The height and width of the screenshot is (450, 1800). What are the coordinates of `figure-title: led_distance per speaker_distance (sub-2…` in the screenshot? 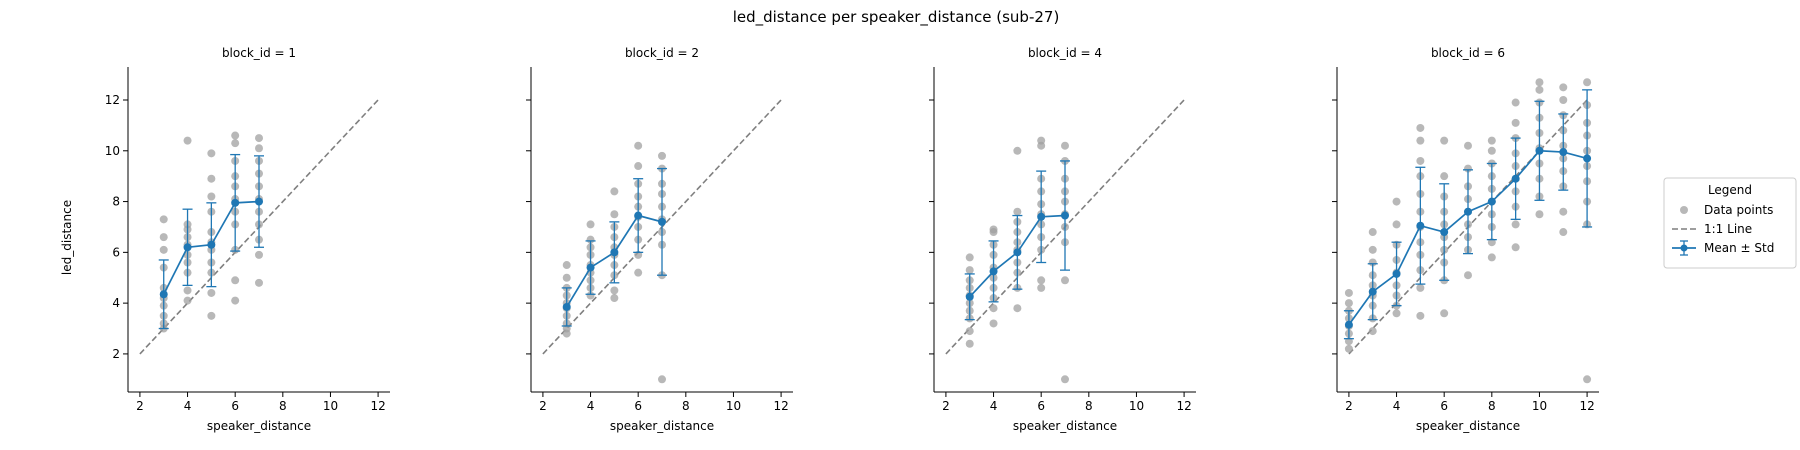 It's located at (896, 17).